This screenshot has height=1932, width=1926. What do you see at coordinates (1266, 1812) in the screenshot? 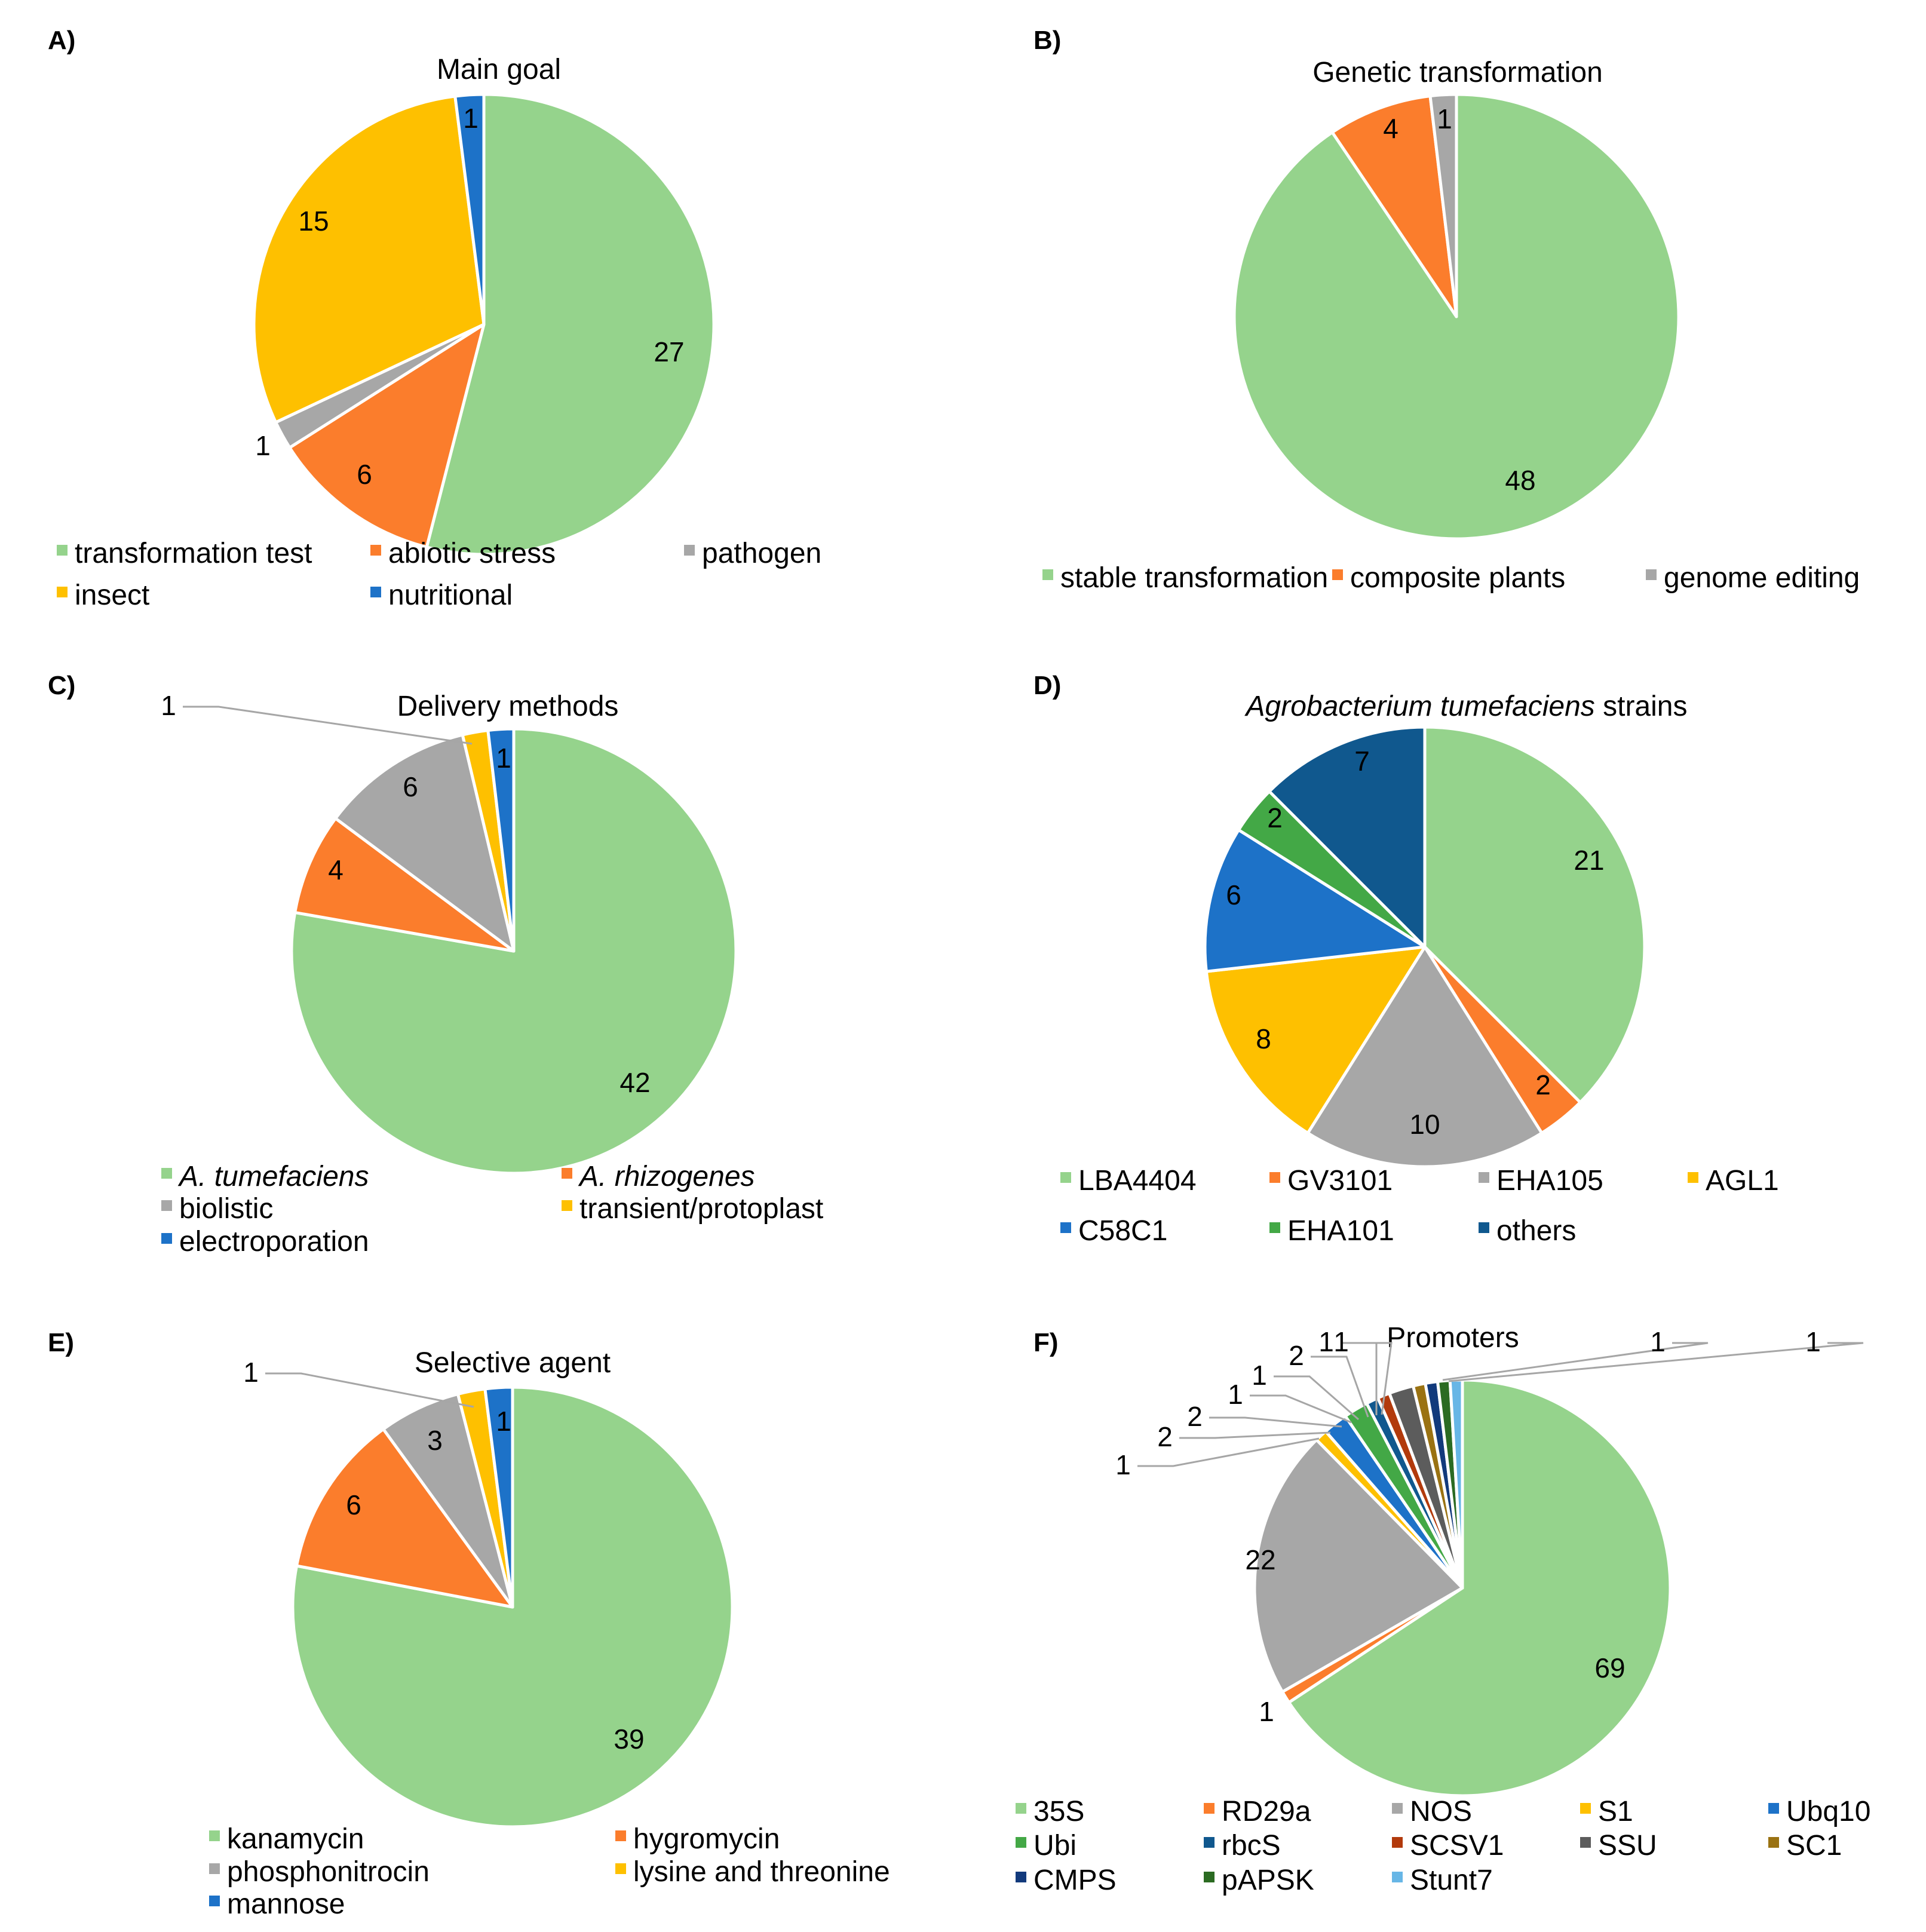
I see `legend-label: RD29a` at bounding box center [1266, 1812].